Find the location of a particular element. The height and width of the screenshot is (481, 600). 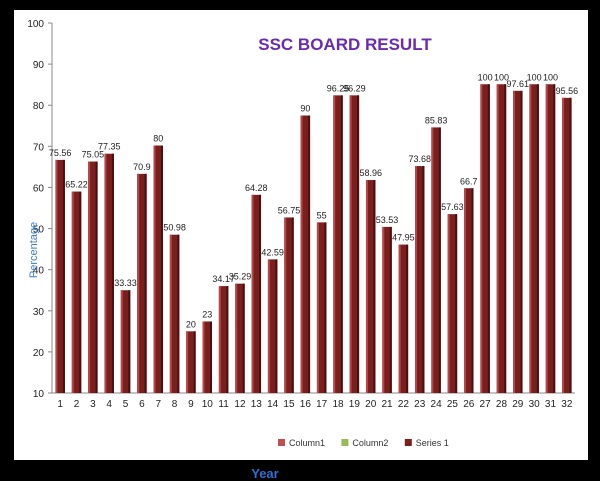

data-label: 65.22 is located at coordinates (76, 185).